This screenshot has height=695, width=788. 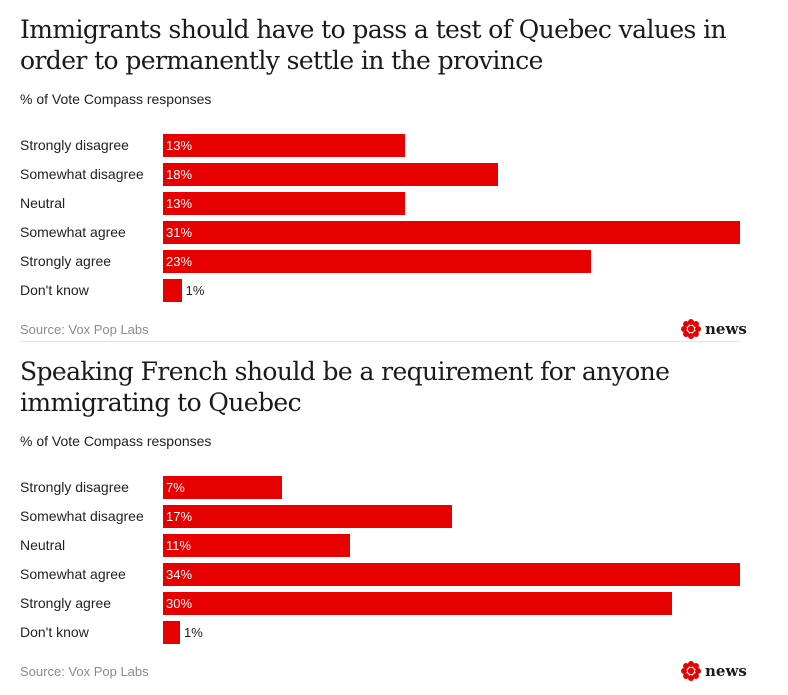 I want to click on data-label: 30%, so click(x=179, y=603).